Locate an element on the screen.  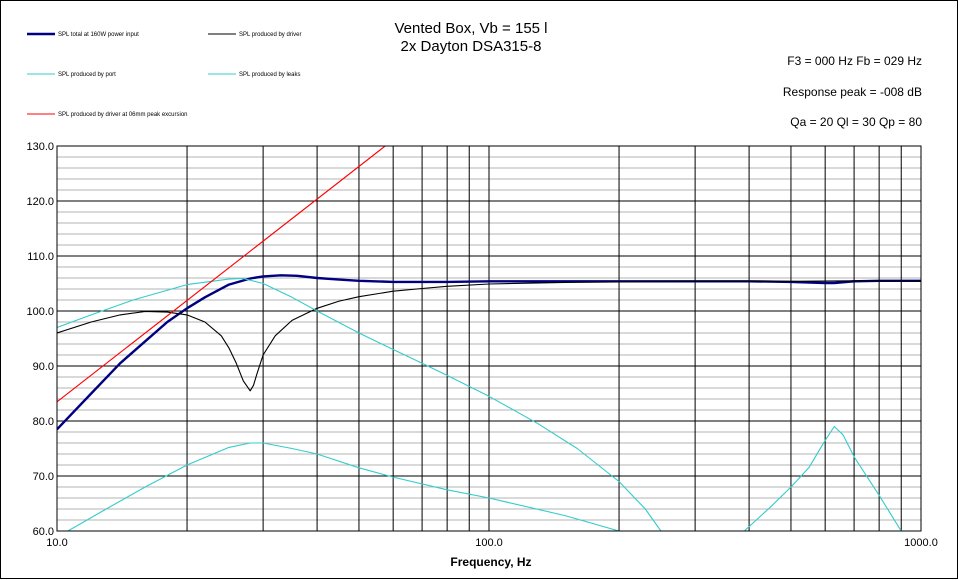
annotation-q-values: Qa = 20 Ql = 30 Qp = 80 is located at coordinates (856, 122).